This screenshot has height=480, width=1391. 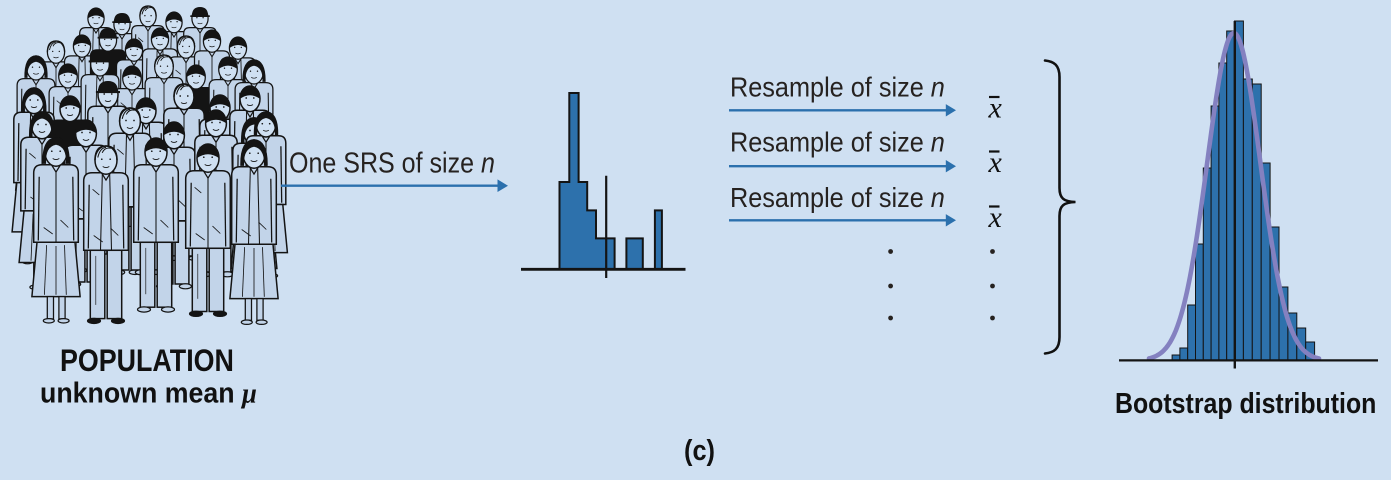 What do you see at coordinates (147, 361) in the screenshot?
I see `svg-text: POPULATION` at bounding box center [147, 361].